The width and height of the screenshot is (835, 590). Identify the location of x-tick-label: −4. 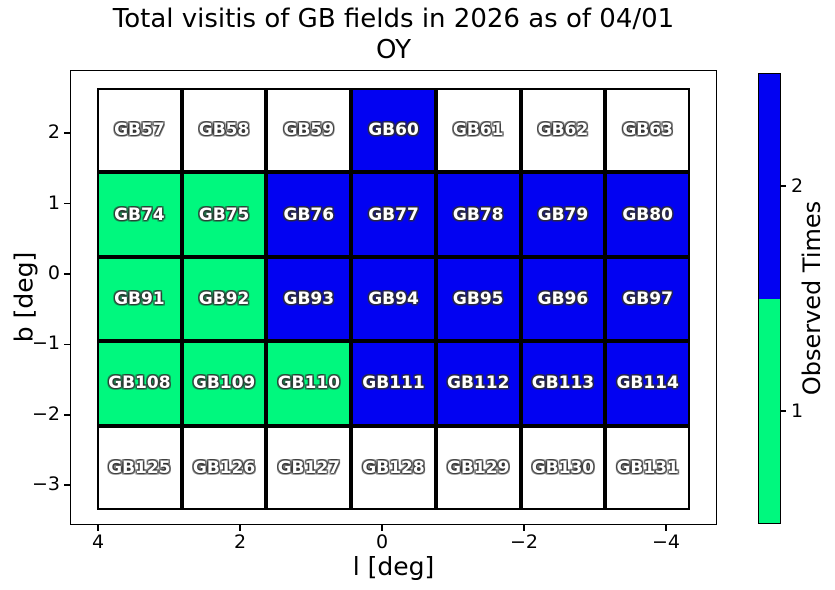
(665, 542).